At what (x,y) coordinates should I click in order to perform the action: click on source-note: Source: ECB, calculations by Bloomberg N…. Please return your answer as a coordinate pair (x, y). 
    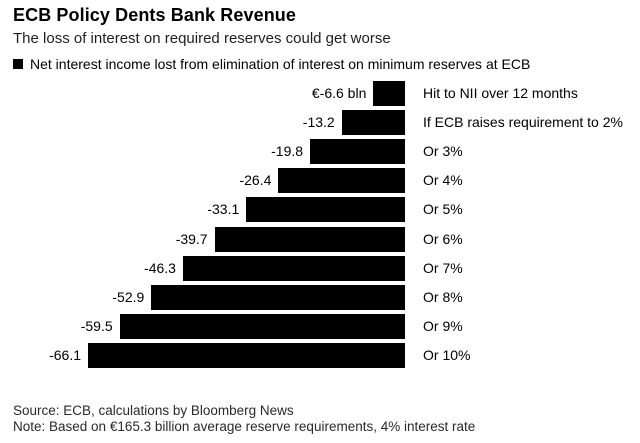
    Looking at the image, I should click on (153, 410).